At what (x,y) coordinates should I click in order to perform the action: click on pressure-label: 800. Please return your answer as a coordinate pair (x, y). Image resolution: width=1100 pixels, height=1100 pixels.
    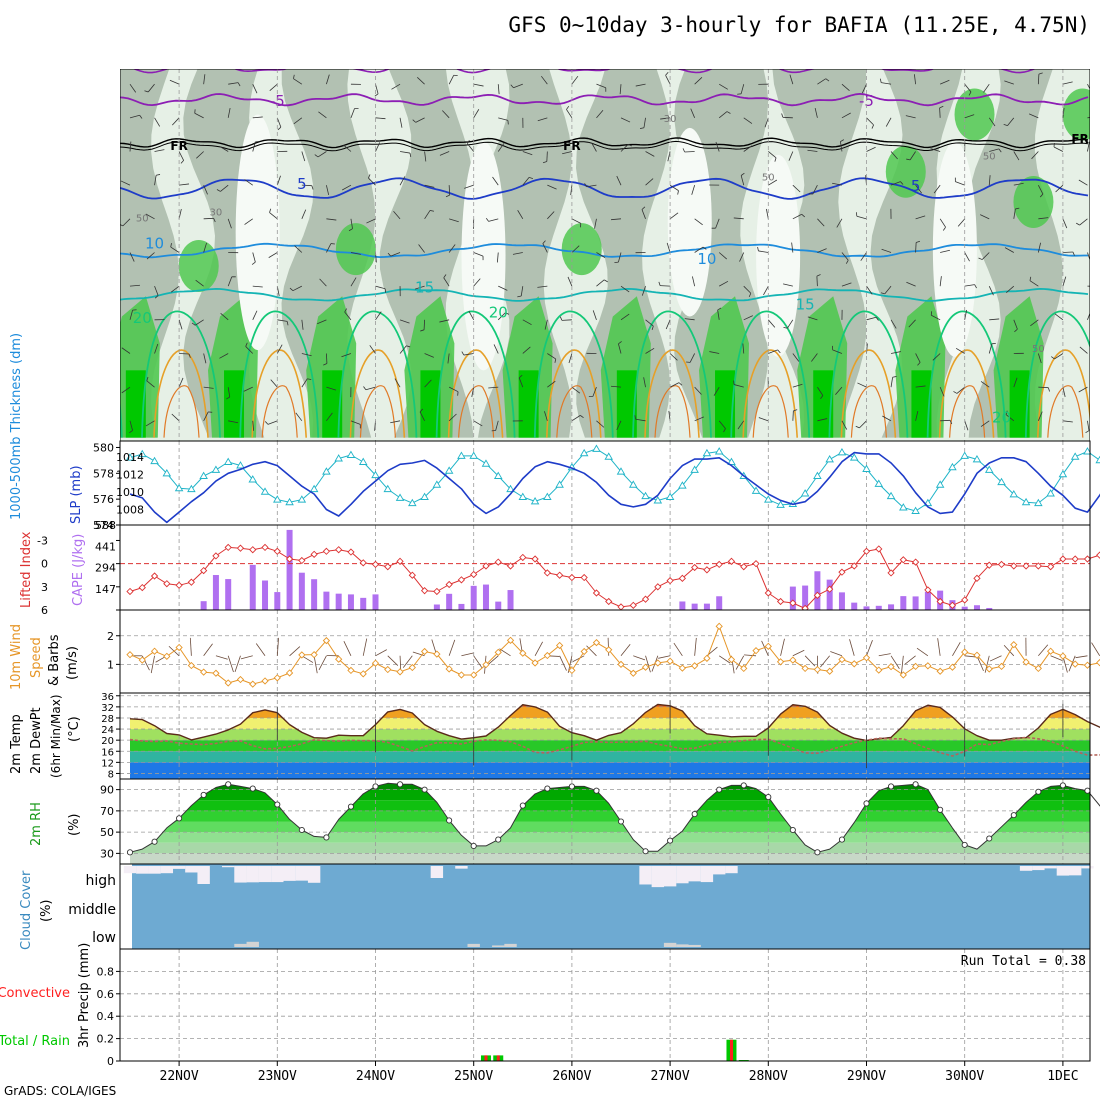
    Looking at the image, I should click on (103, 303).